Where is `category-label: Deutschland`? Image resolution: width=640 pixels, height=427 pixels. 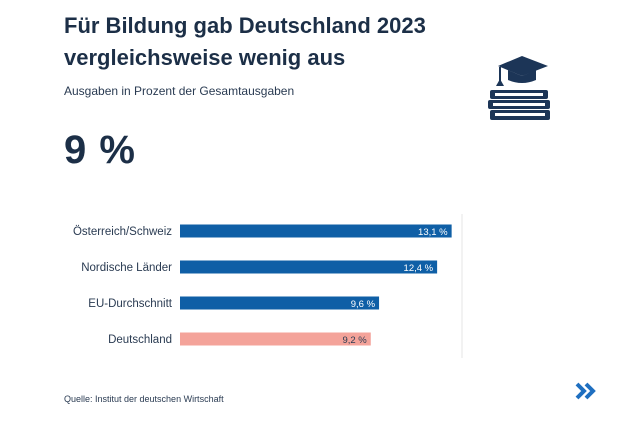 category-label: Deutschland is located at coordinates (140, 340).